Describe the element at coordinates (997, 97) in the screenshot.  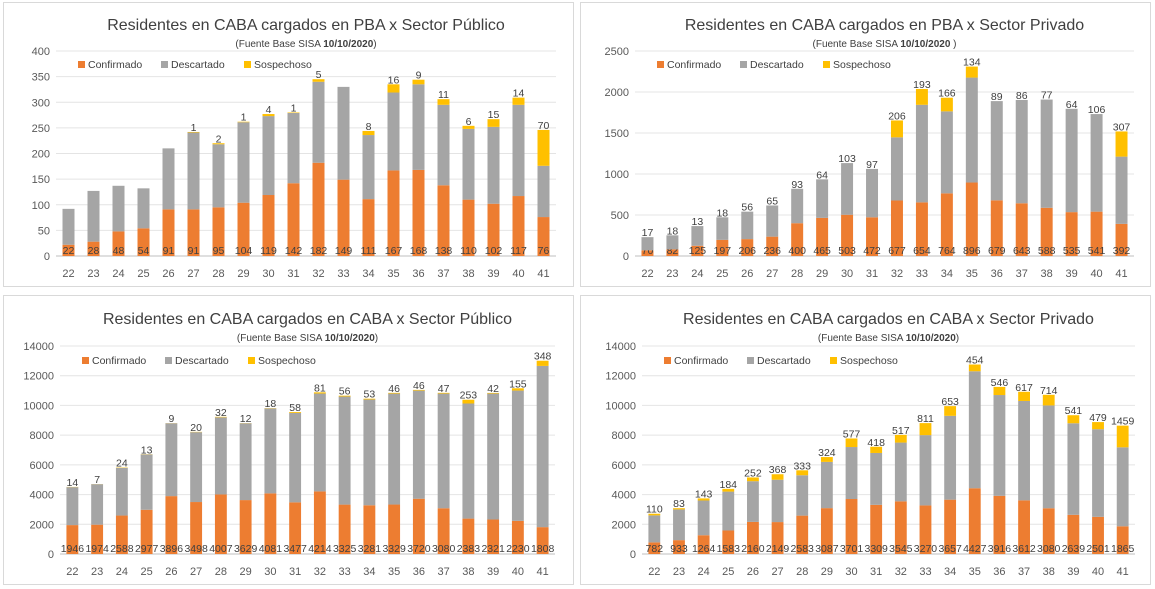
I see `data-label-descartado: 89` at that location.